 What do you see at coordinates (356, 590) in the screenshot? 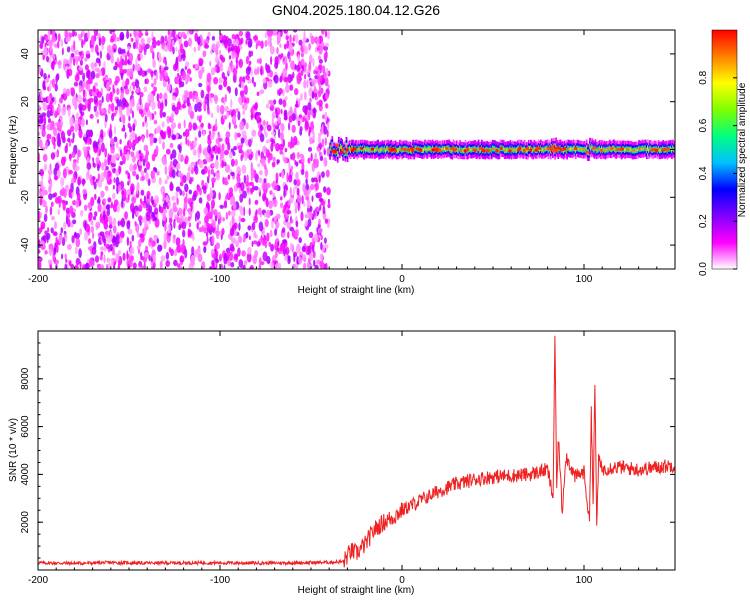
I see `snr-x-label: Height of straight line (km)` at bounding box center [356, 590].